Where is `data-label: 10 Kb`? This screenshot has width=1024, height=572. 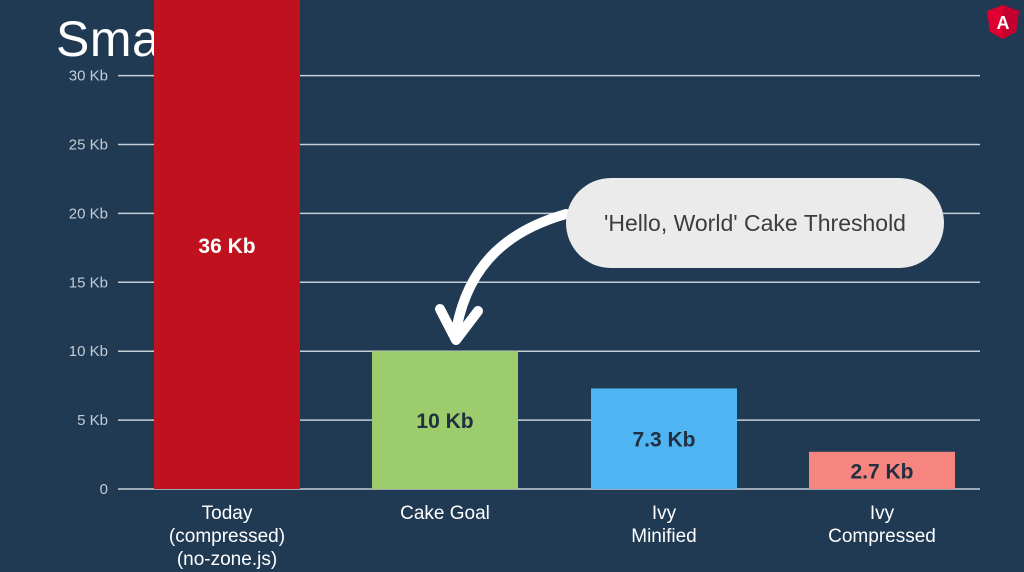 data-label: 10 Kb is located at coordinates (444, 421).